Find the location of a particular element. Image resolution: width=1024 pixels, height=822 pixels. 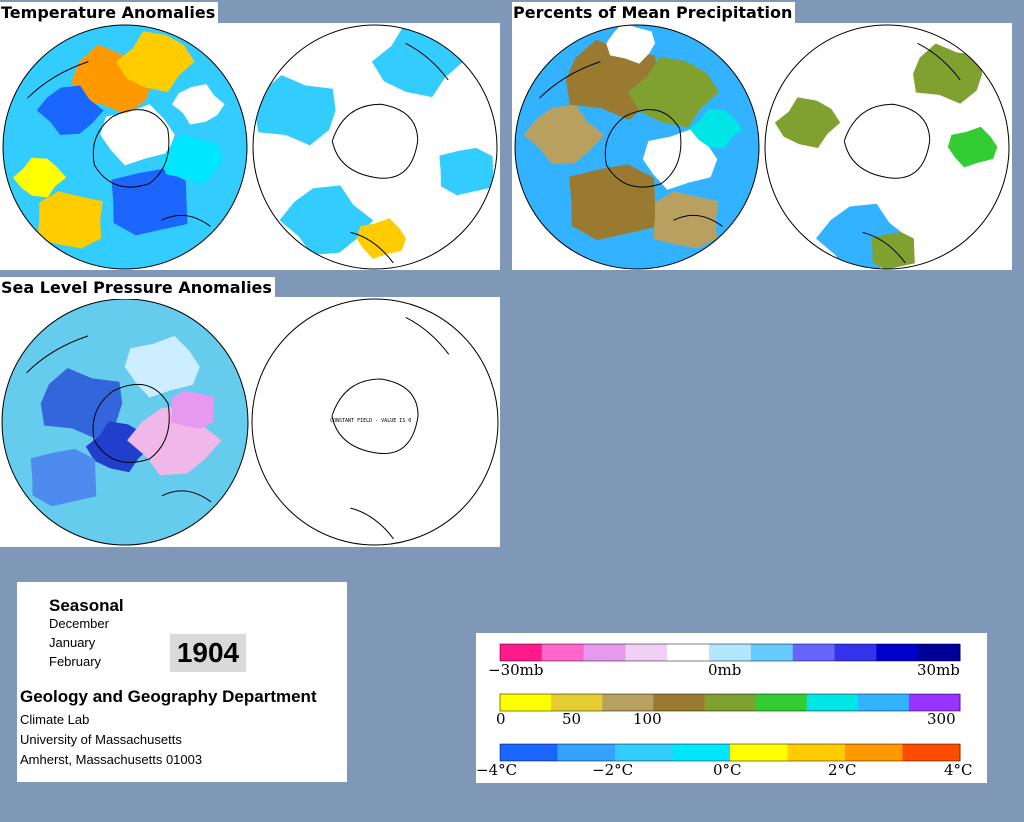

precip-label-300: 300 is located at coordinates (941, 719).